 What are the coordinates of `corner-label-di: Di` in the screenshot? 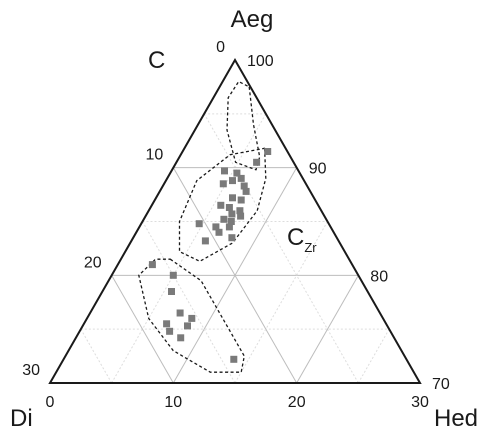 It's located at (21, 417).